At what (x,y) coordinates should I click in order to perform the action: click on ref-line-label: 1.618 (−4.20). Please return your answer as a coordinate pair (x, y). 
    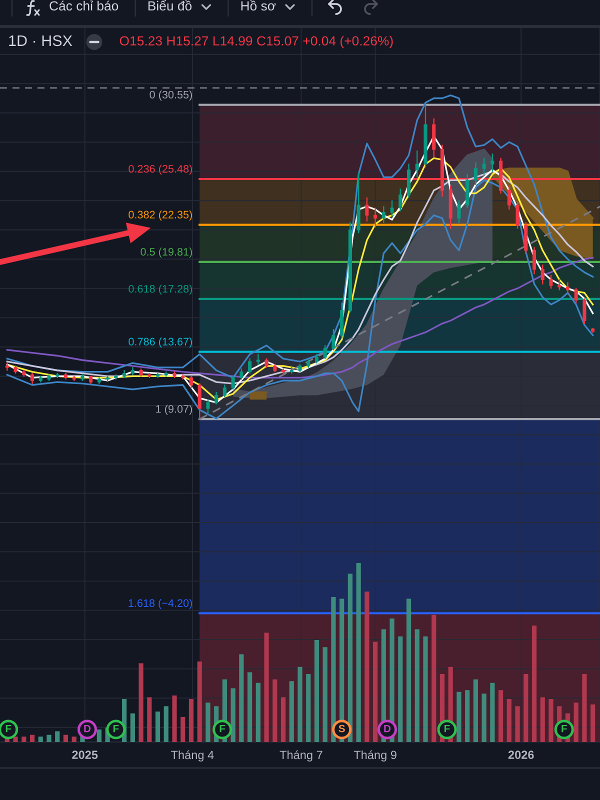
    Looking at the image, I should click on (160, 604).